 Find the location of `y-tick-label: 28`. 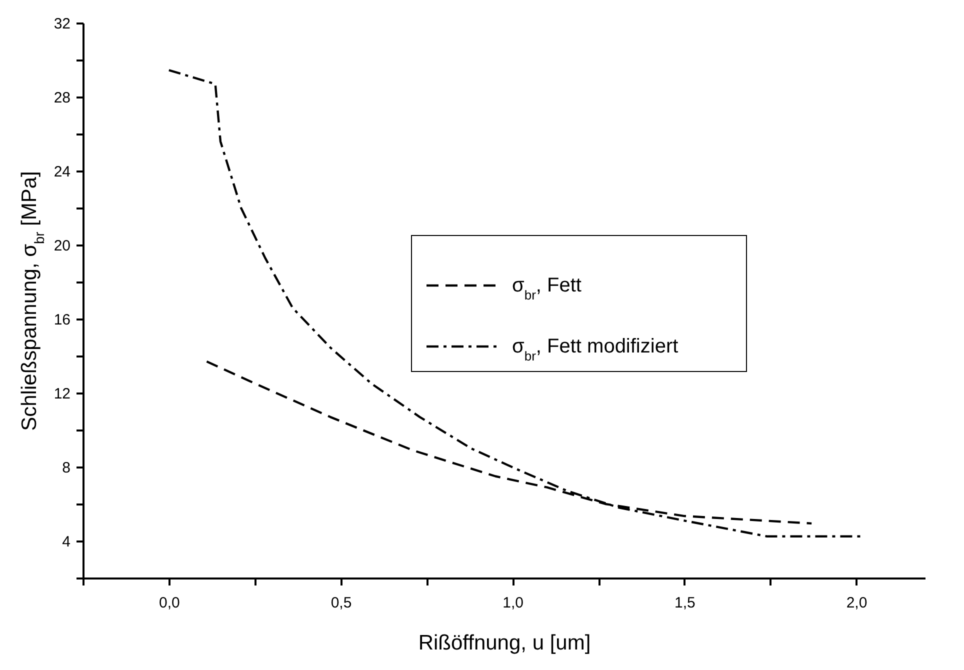

y-tick-label: 28 is located at coordinates (62, 98).